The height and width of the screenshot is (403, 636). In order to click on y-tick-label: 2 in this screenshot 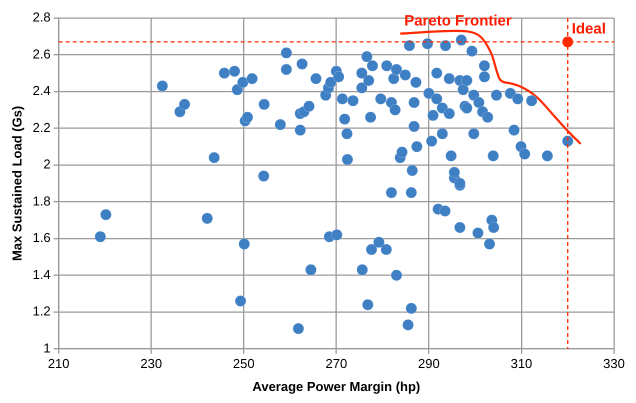, I will do `click(47, 164)`.